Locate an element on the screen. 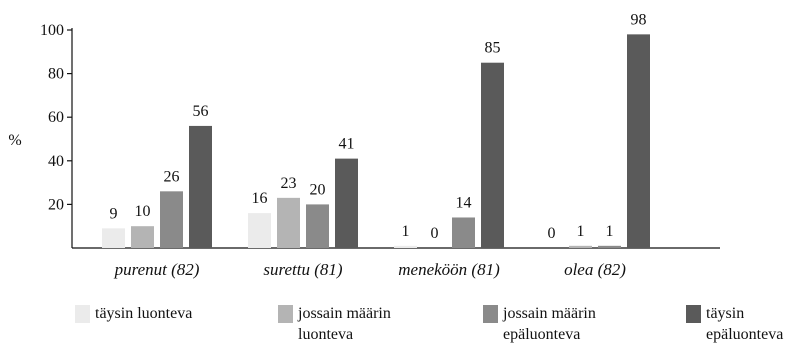 The width and height of the screenshot is (810, 349). legend-label: jossain määrin luonteva is located at coordinates (344, 324).